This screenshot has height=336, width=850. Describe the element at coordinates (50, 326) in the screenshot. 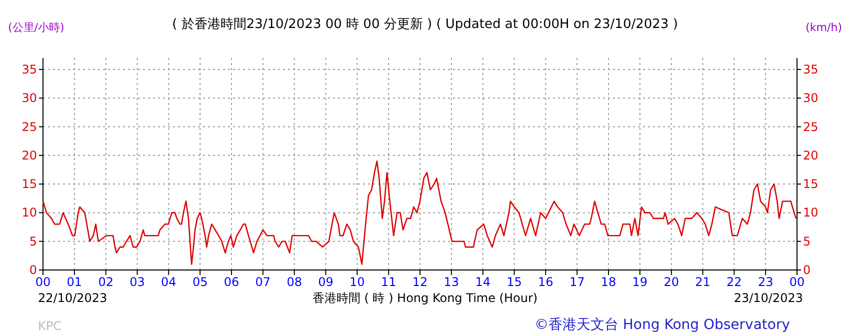

I see `text: KPC` at that location.